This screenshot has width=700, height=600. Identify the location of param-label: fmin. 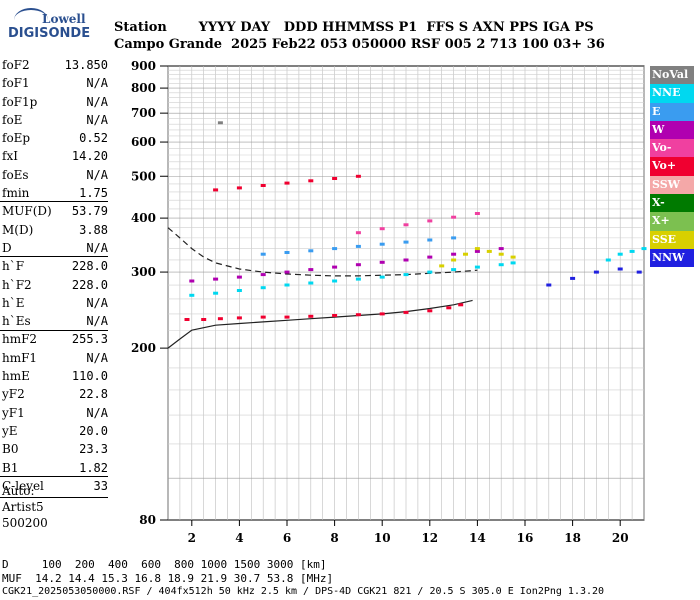
(16, 193).